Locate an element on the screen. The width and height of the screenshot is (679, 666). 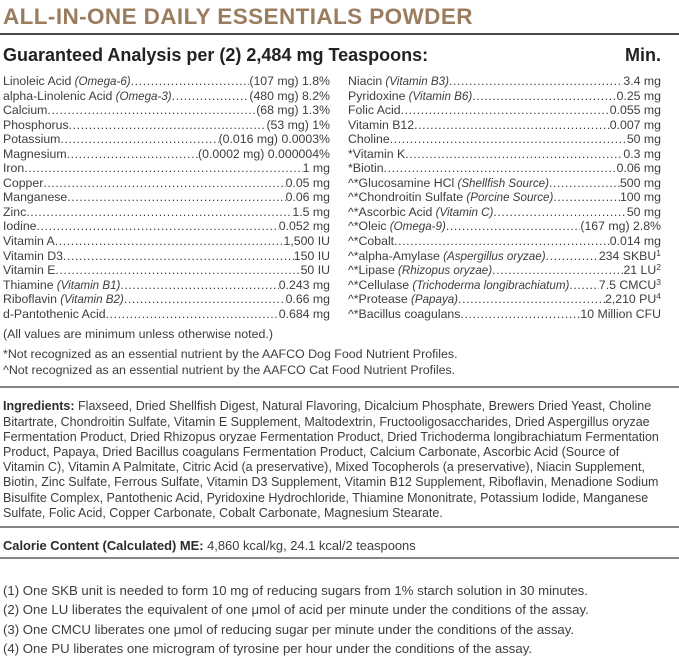
unit-footnote-marker: 1 is located at coordinates (658, 252).